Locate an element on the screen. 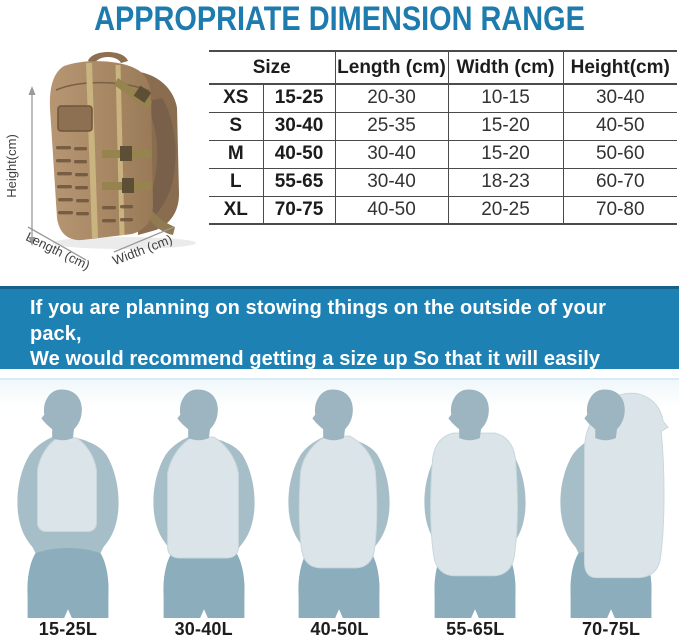 The height and width of the screenshot is (644, 679). volume-figure-40-50l is located at coordinates (340, 499).